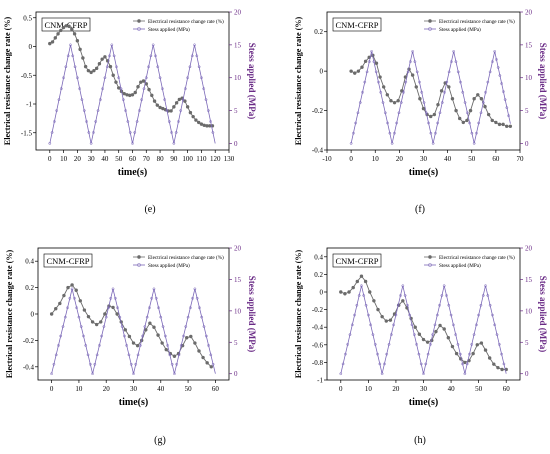  Describe the element at coordinates (327, 159) in the screenshot. I see `x-tick-label: -10` at that location.